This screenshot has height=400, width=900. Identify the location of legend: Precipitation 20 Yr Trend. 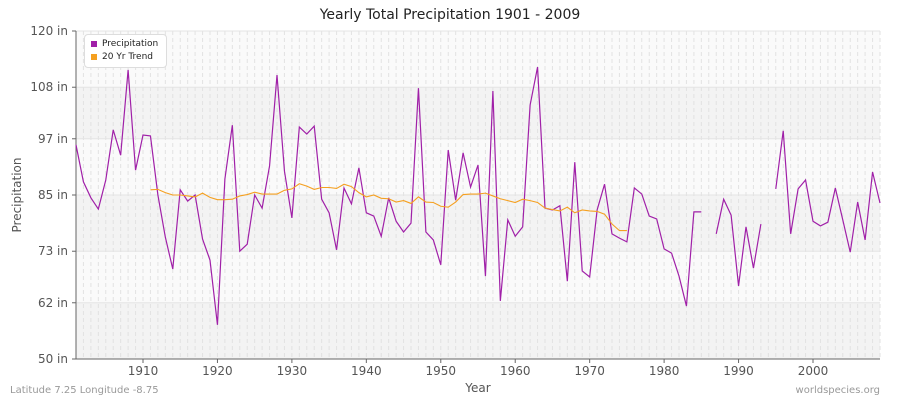
(126, 51).